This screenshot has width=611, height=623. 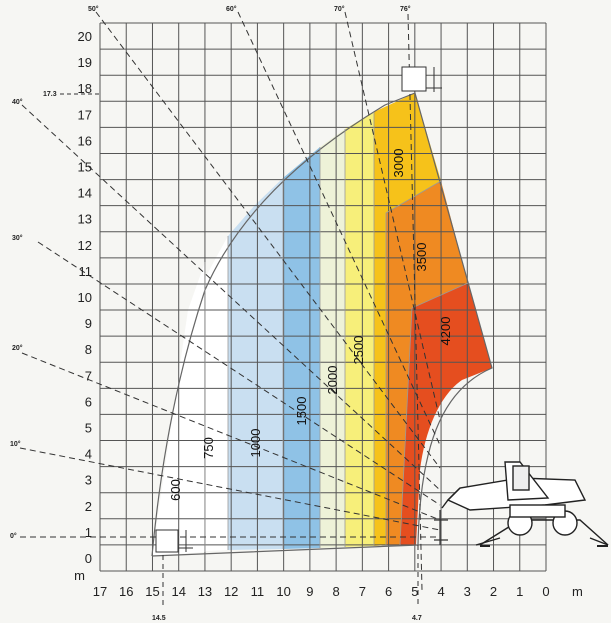 I want to click on x-tick-label: 4, so click(x=440, y=591).